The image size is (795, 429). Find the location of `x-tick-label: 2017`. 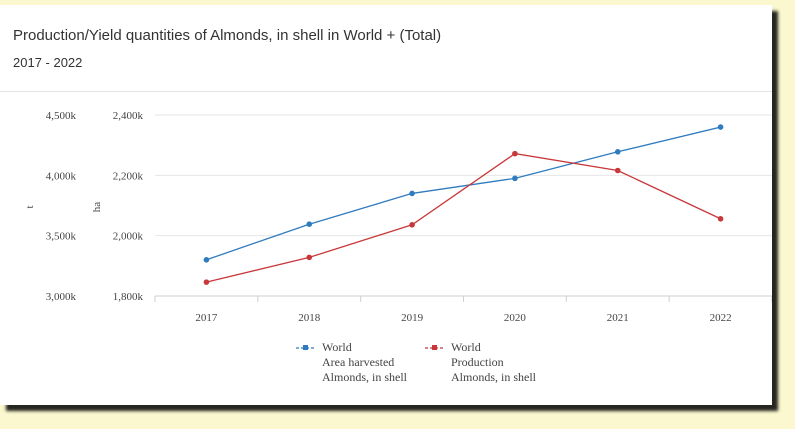

x-tick-label: 2017 is located at coordinates (206, 318).